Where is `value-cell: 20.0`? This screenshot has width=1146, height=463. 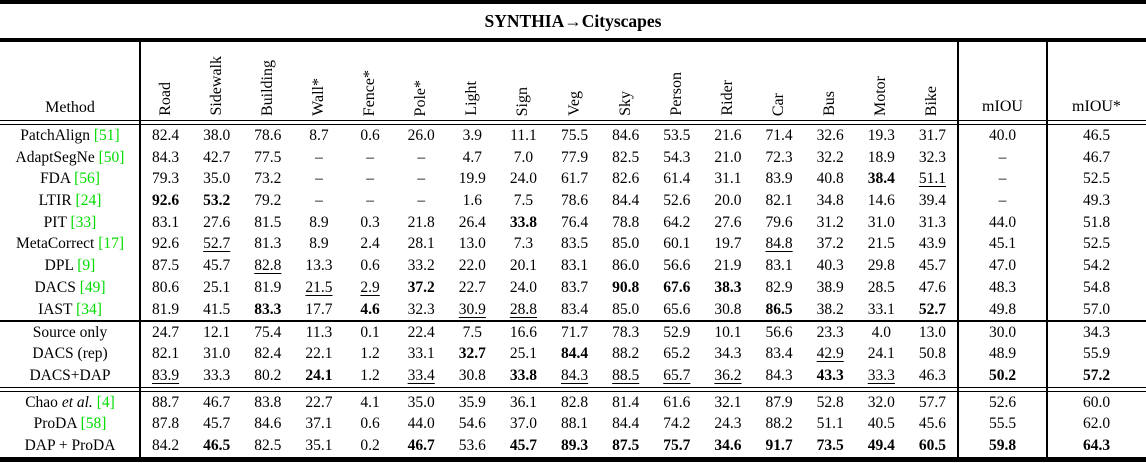
value-cell: 20.0 is located at coordinates (728, 201).